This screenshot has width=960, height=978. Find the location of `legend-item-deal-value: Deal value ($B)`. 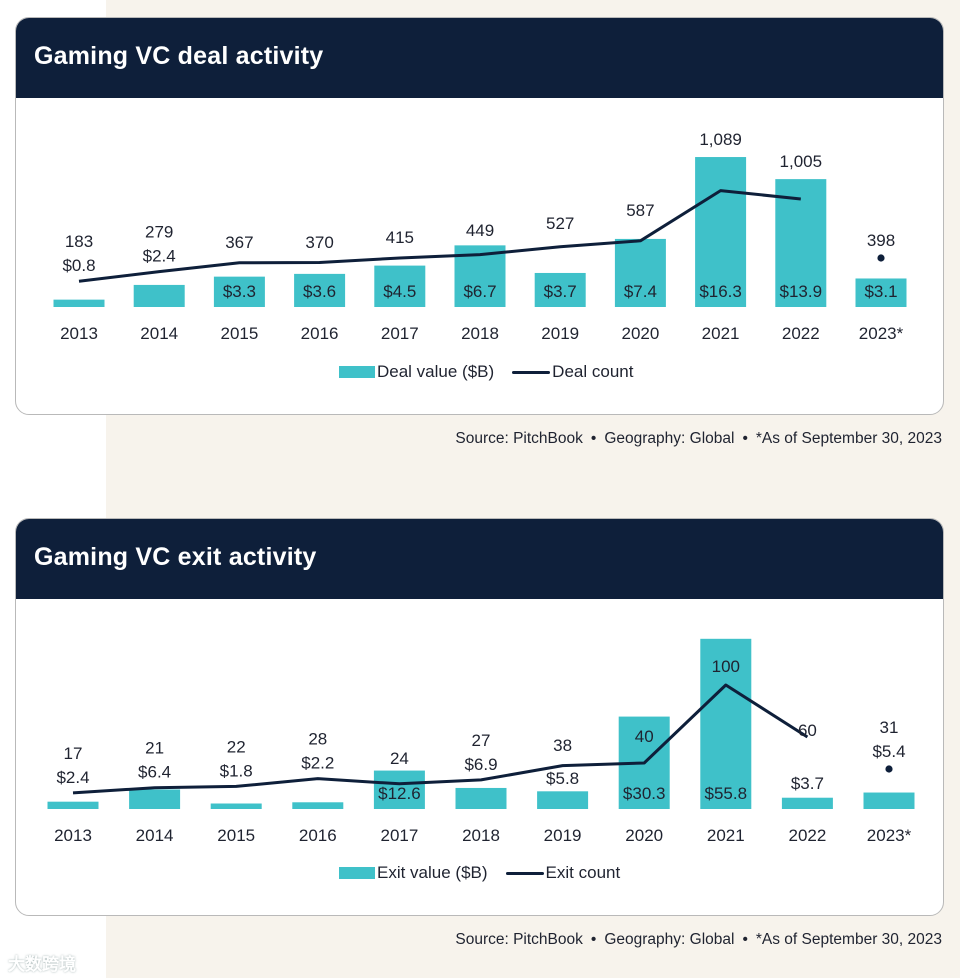

legend-item-deal-value: Deal value ($B) is located at coordinates (416, 372).